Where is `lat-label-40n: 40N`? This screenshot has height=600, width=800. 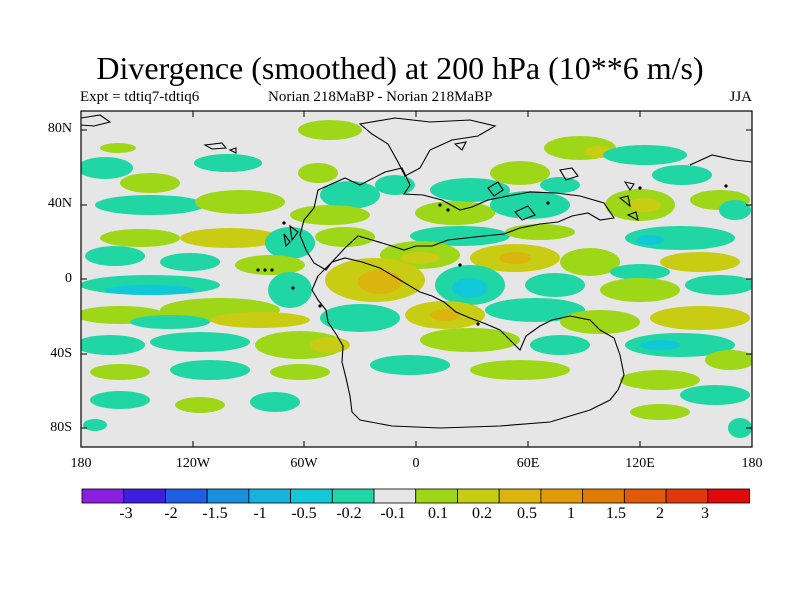 lat-label-40n: 40N is located at coordinates (59, 203).